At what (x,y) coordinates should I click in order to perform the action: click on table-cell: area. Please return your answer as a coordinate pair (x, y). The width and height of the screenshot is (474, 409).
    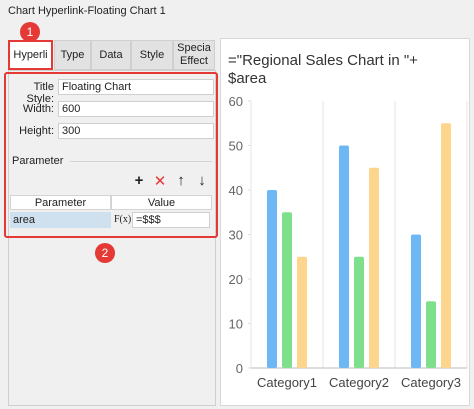
    Looking at the image, I should click on (60, 220).